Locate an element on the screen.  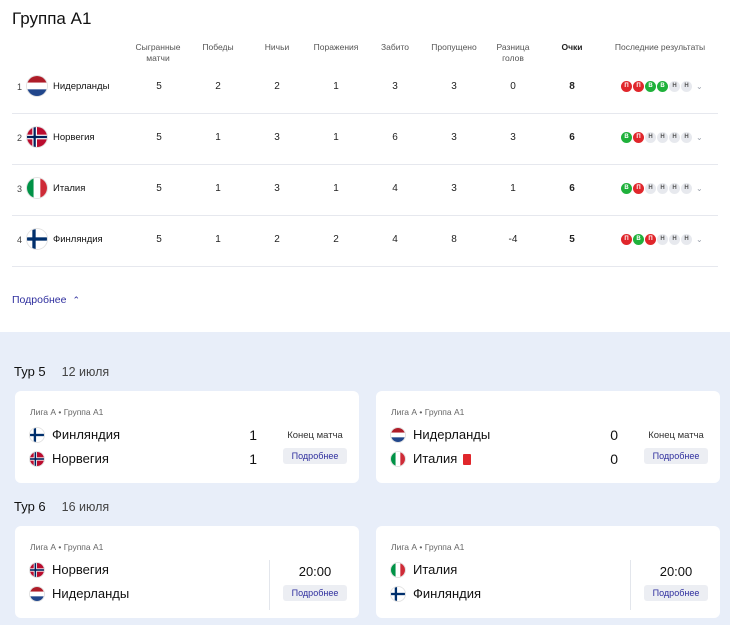
header-played: Сыгранные матчи is located at coordinates (158, 52).